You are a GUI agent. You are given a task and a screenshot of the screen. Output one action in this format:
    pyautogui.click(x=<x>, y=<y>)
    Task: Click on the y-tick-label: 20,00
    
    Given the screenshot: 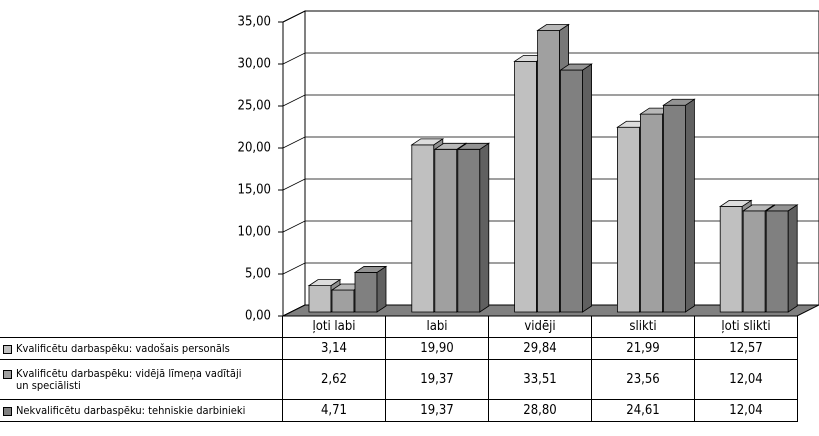 What is the action you would take?
    pyautogui.click(x=254, y=148)
    